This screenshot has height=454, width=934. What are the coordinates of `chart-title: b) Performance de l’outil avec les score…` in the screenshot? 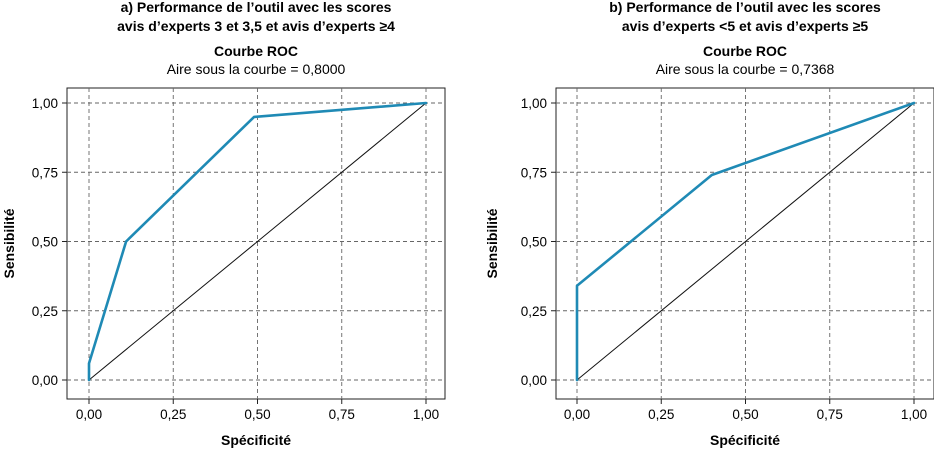 It's located at (745, 7).